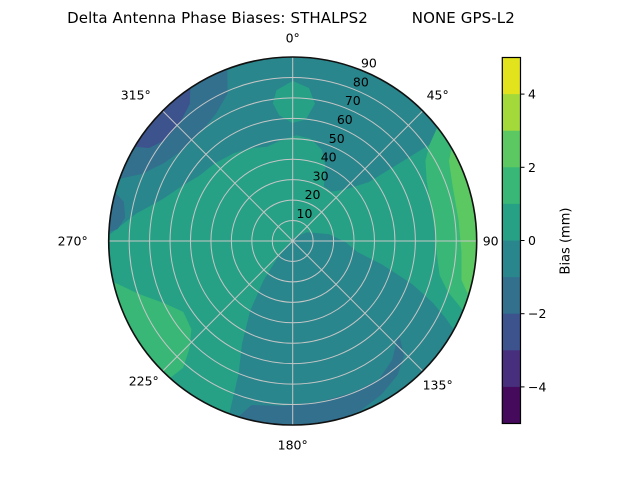 This screenshot has height=480, width=640. Describe the element at coordinates (361, 81) in the screenshot. I see `radial-tick-label: 80` at that location.